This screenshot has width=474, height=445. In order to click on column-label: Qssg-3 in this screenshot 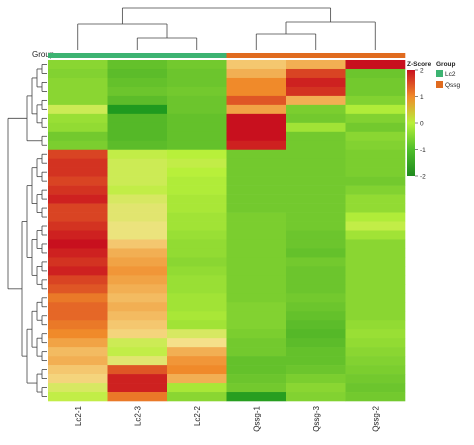, I will do `click(316, 418)`.